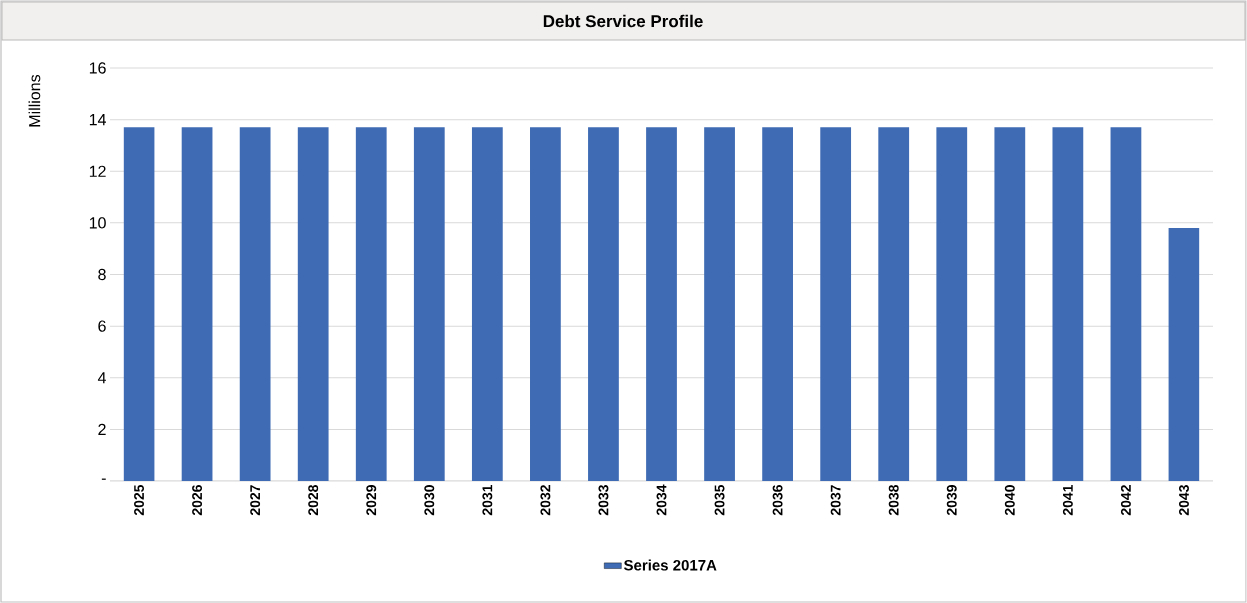 This screenshot has width=1247, height=603. What do you see at coordinates (1125, 500) in the screenshot?
I see `x-tick-label: 2042` at bounding box center [1125, 500].